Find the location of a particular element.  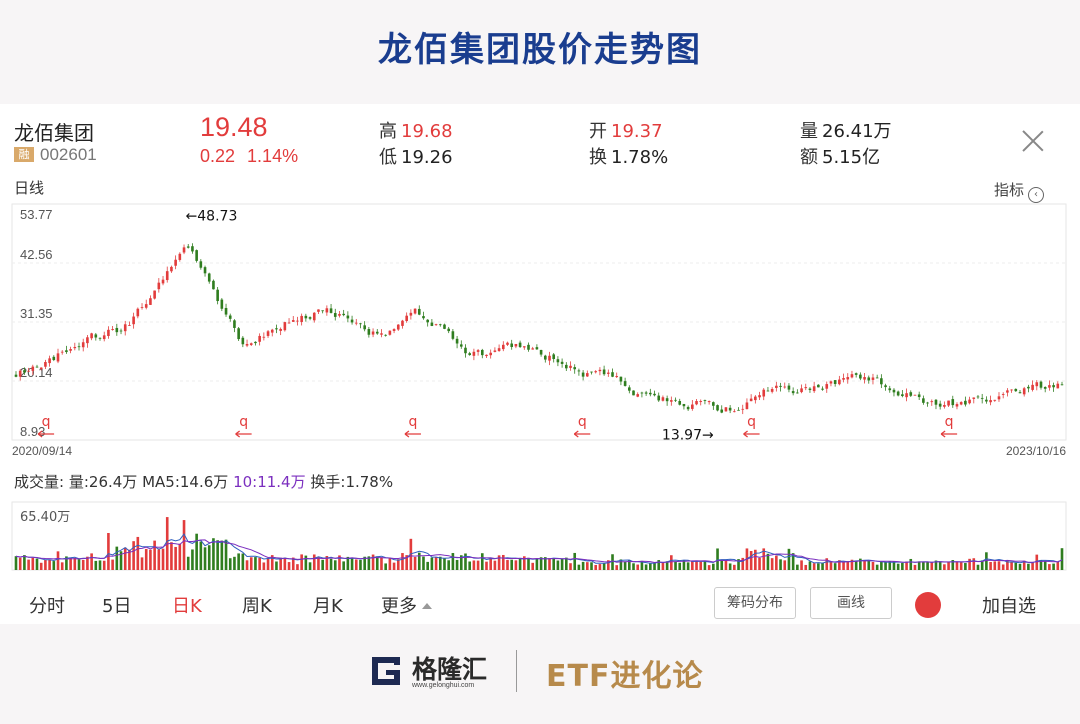

record-dot-icon is located at coordinates (928, 605).